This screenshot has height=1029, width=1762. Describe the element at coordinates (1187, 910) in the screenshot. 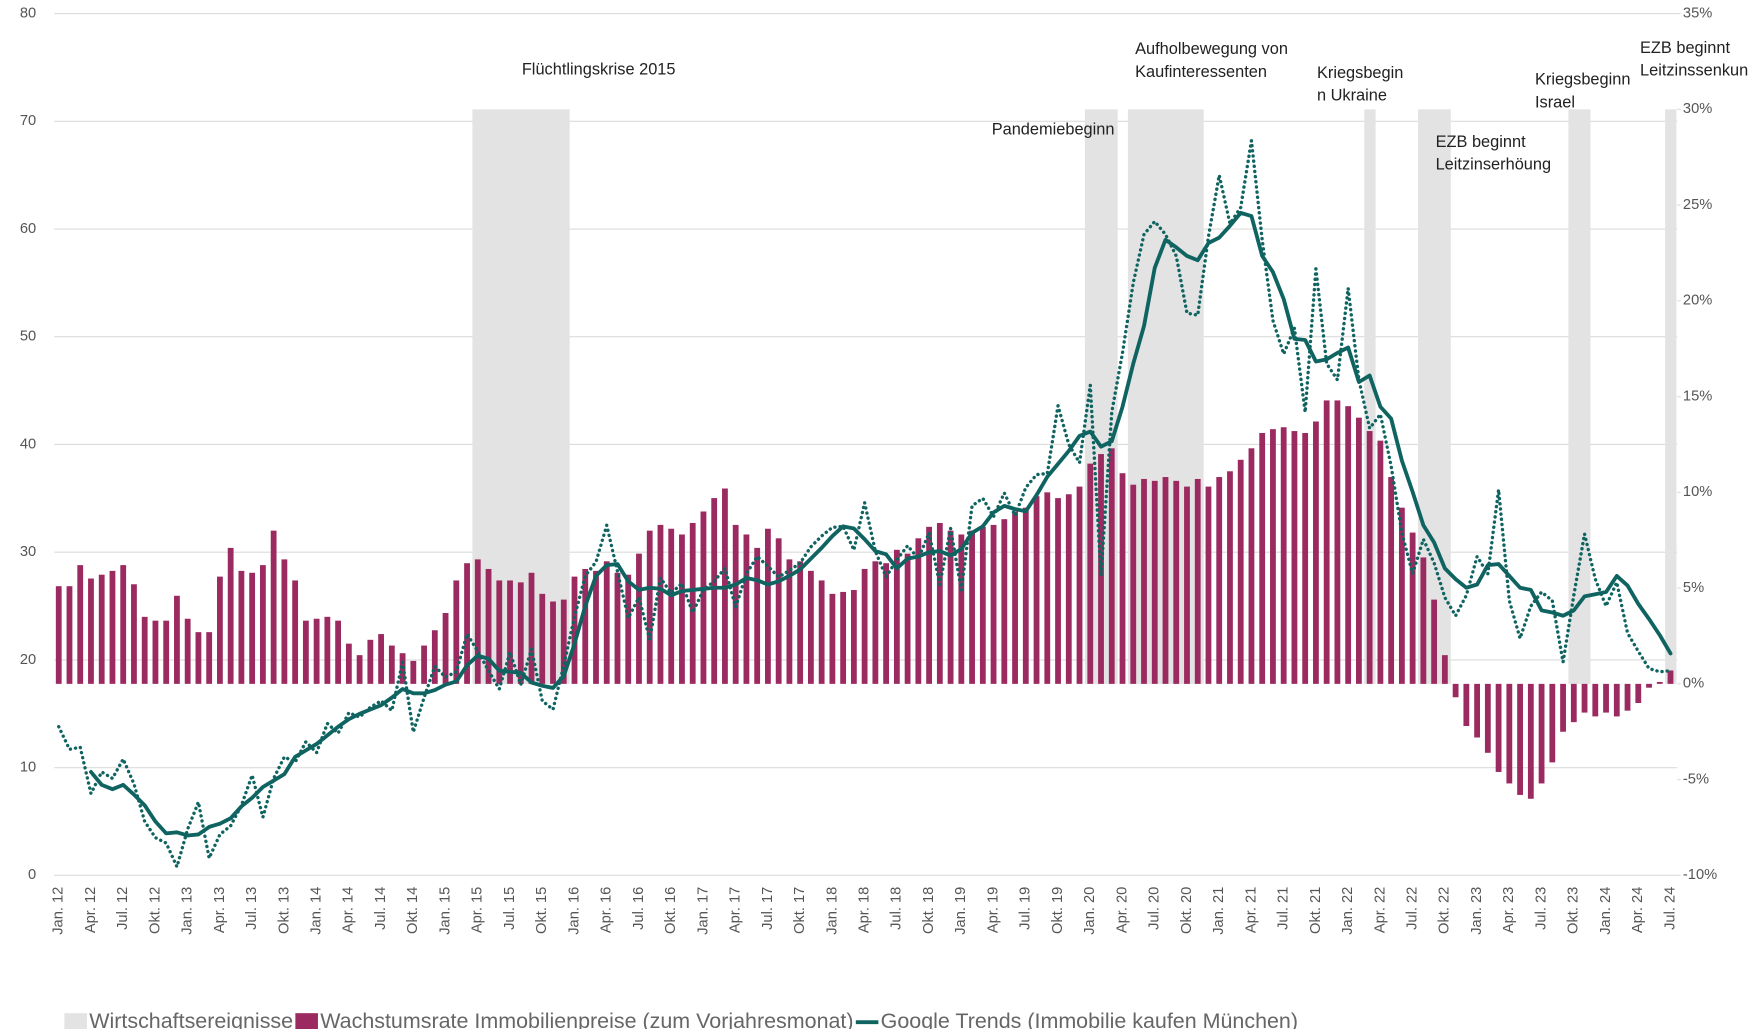

I see `x-tick-label: Okt. 20` at that location.